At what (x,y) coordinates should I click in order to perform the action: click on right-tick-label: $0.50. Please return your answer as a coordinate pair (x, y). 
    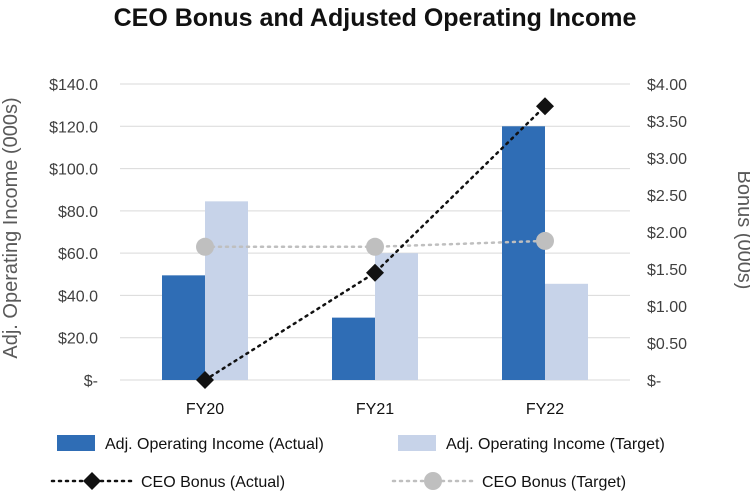
    Looking at the image, I should click on (667, 344).